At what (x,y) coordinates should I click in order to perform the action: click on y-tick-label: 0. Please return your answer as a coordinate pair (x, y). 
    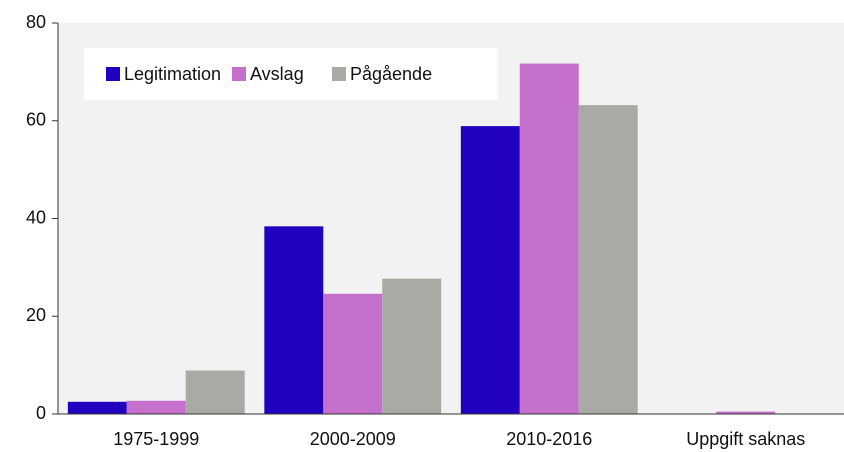
    Looking at the image, I should click on (41, 413).